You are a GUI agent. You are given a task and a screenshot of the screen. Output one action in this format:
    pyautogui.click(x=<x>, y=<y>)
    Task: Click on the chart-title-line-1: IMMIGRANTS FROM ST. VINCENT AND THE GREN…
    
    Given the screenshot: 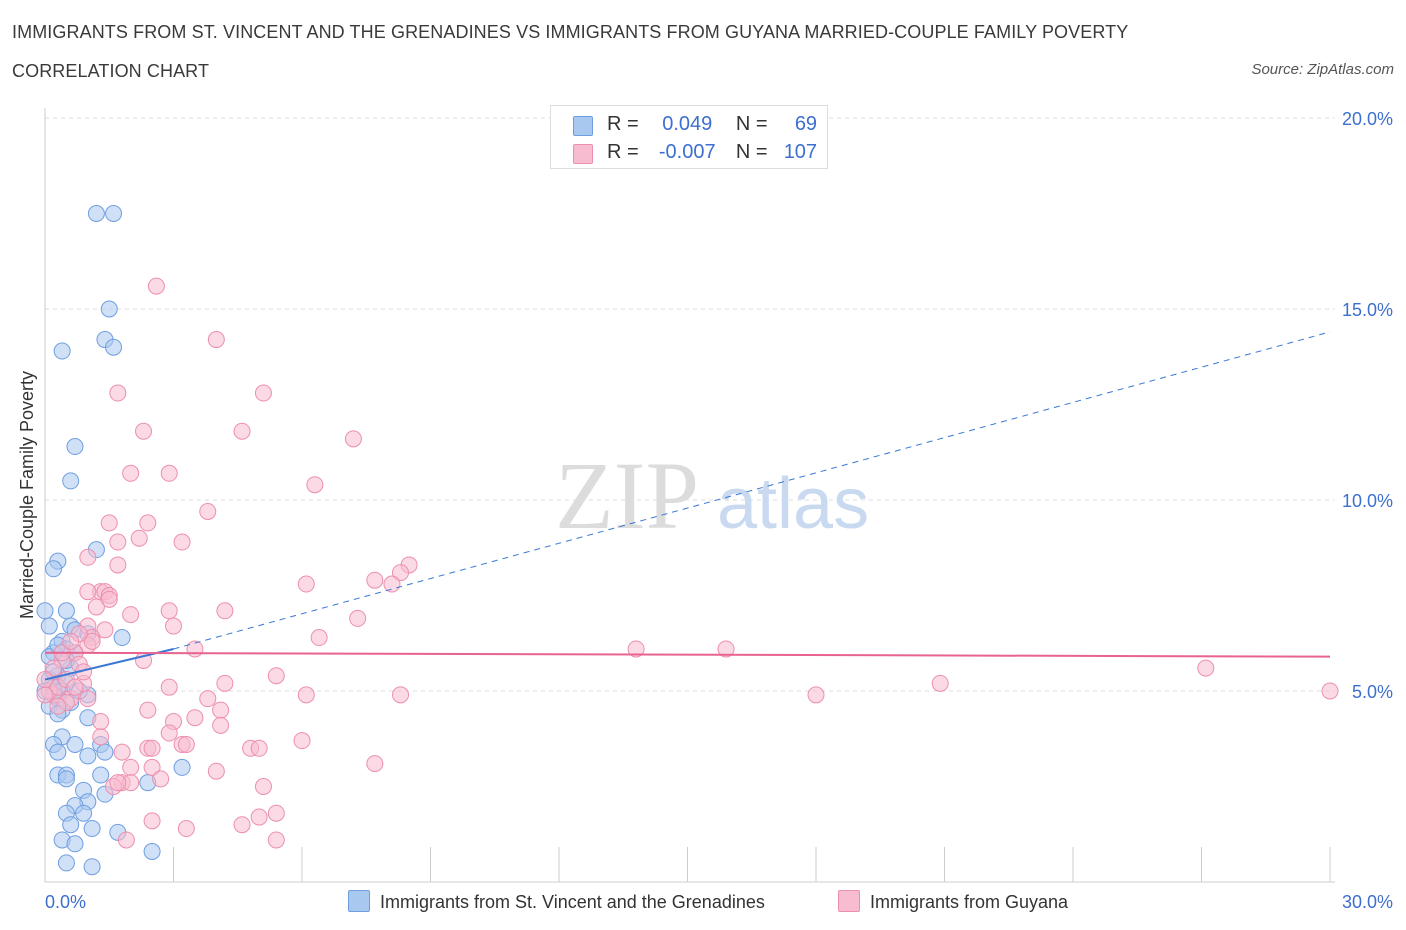 What is the action you would take?
    pyautogui.click(x=570, y=32)
    